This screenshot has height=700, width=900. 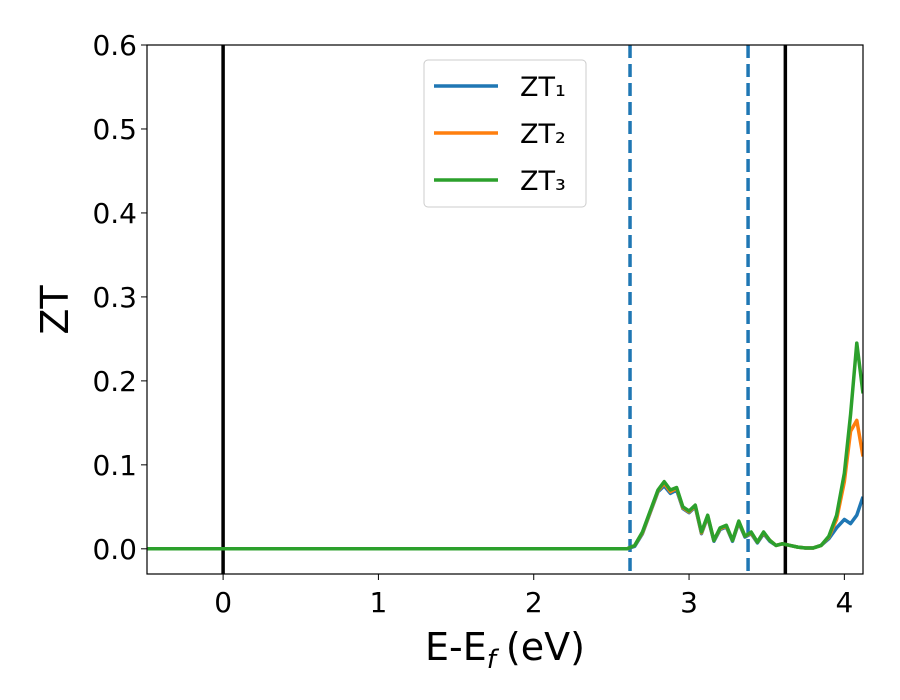 What do you see at coordinates (379, 602) in the screenshot?
I see `x-tick-label: 1` at bounding box center [379, 602].